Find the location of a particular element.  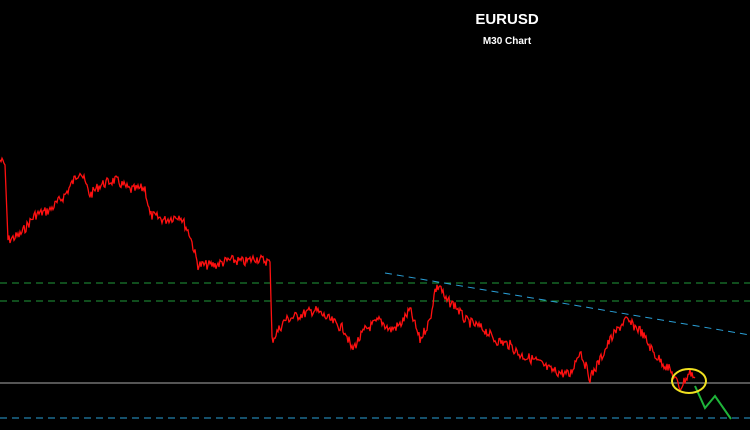

trend-line is located at coordinates (567, 304).